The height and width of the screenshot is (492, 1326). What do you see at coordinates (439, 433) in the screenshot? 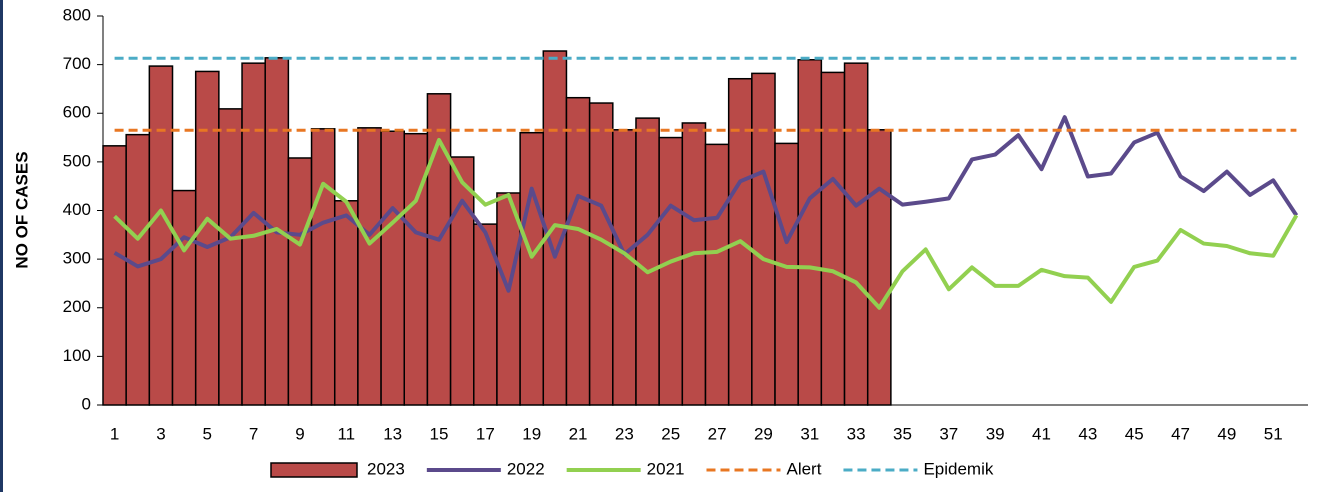
I see `x-tick-label: 15` at bounding box center [439, 433].